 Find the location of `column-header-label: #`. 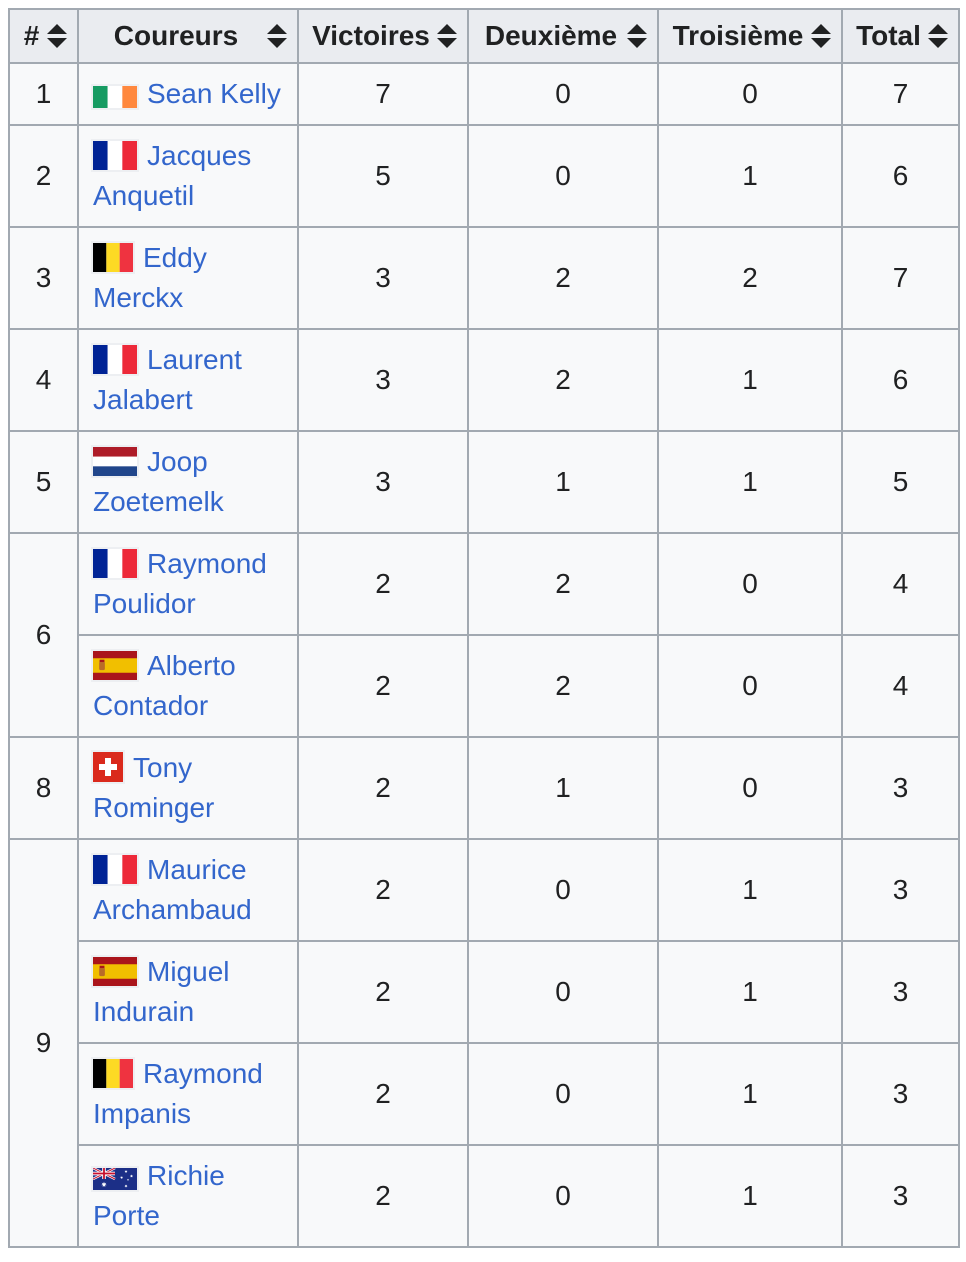

column-header-label: # is located at coordinates (31, 35).